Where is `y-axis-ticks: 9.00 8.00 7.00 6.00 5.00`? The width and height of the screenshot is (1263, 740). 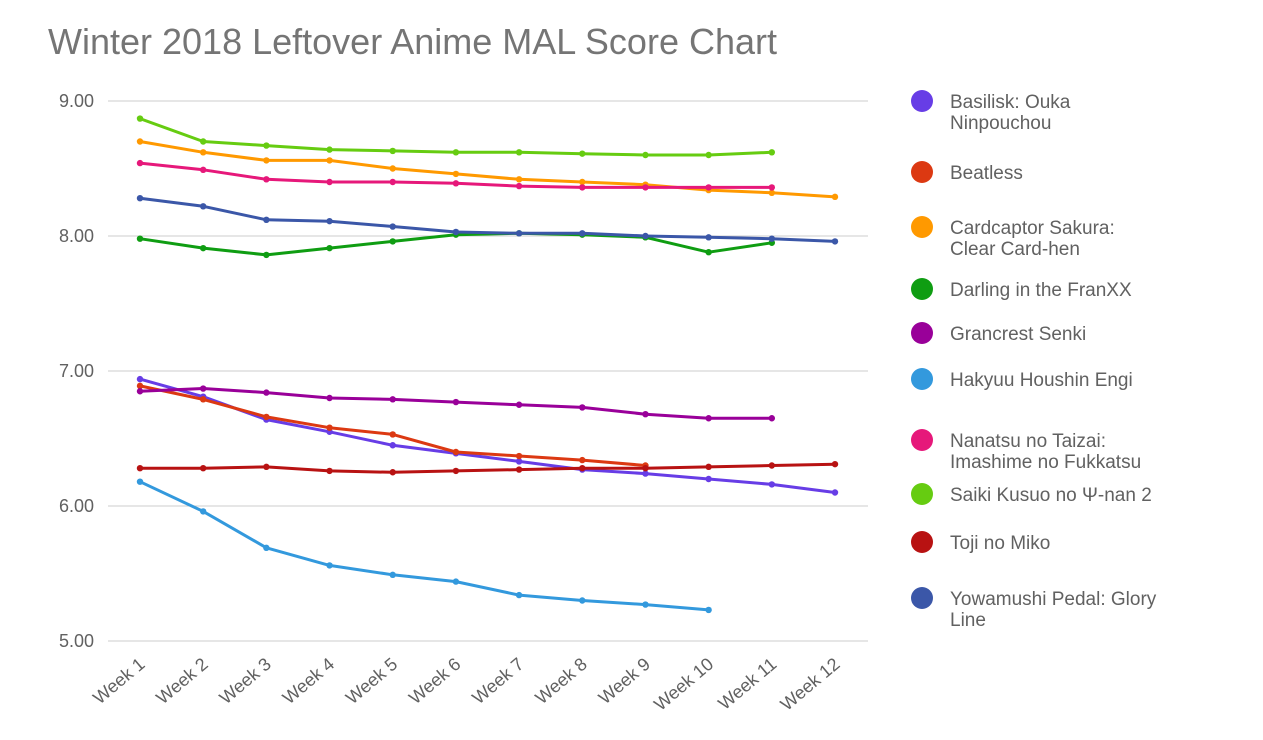
y-axis-ticks: 9.00 8.00 7.00 6.00 5.00 is located at coordinates (76, 371).